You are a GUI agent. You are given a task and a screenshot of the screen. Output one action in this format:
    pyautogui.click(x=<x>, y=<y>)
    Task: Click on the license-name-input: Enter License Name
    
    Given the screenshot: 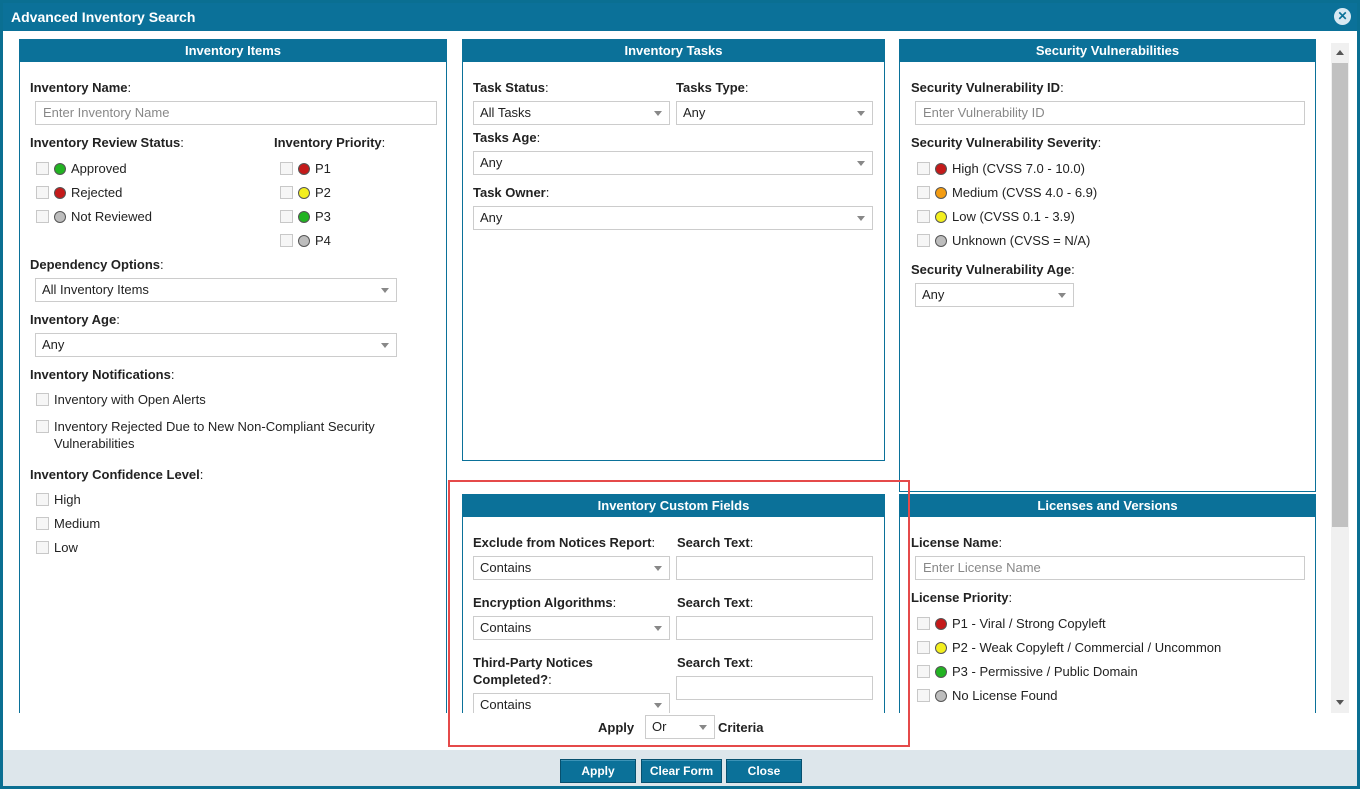 What is the action you would take?
    pyautogui.click(x=1110, y=568)
    